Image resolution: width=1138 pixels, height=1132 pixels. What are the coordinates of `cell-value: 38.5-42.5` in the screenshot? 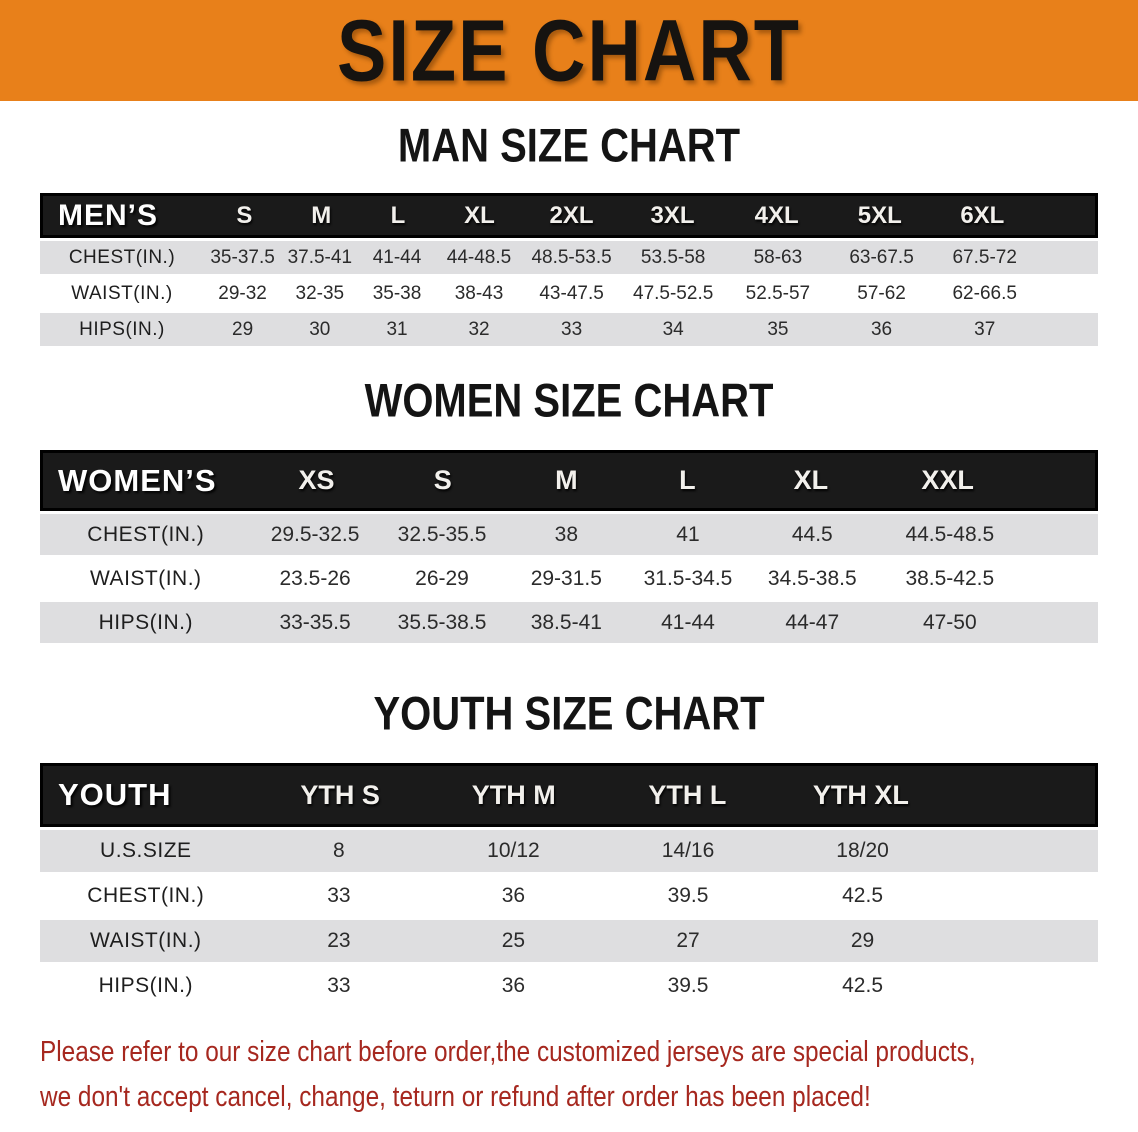 It's located at (950, 578).